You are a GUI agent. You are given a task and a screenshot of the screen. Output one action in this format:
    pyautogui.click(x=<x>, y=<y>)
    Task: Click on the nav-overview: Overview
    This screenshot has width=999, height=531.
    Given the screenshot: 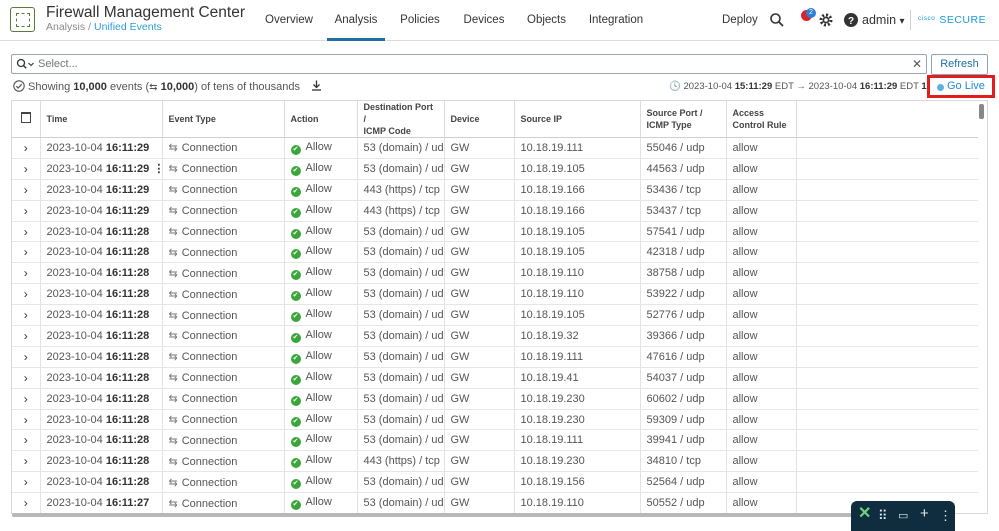 What is the action you would take?
    pyautogui.click(x=289, y=20)
    